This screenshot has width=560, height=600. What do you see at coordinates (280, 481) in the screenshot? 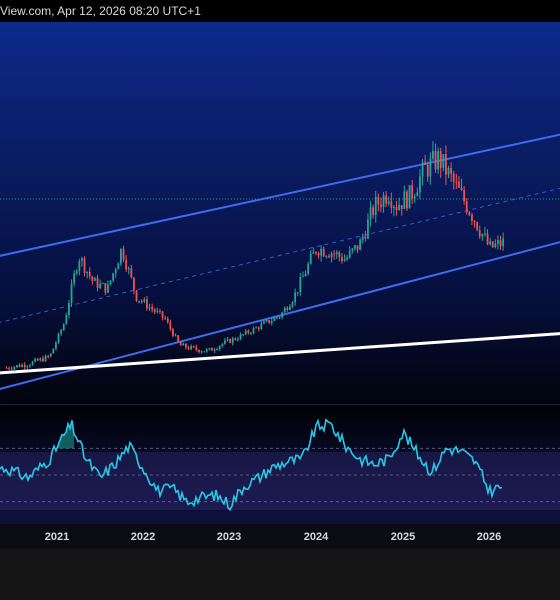
I see `rsi-band` at bounding box center [280, 481].